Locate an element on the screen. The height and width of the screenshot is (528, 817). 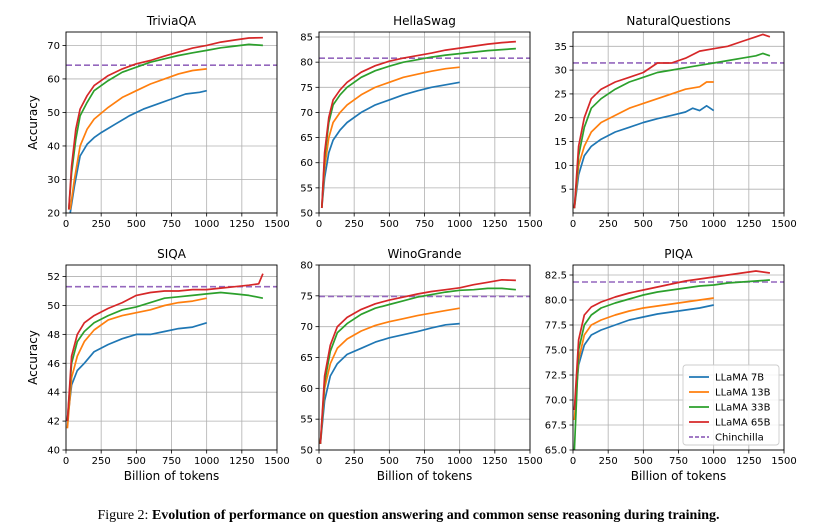
y-tick-label: 25 is located at coordinates (560, 94).